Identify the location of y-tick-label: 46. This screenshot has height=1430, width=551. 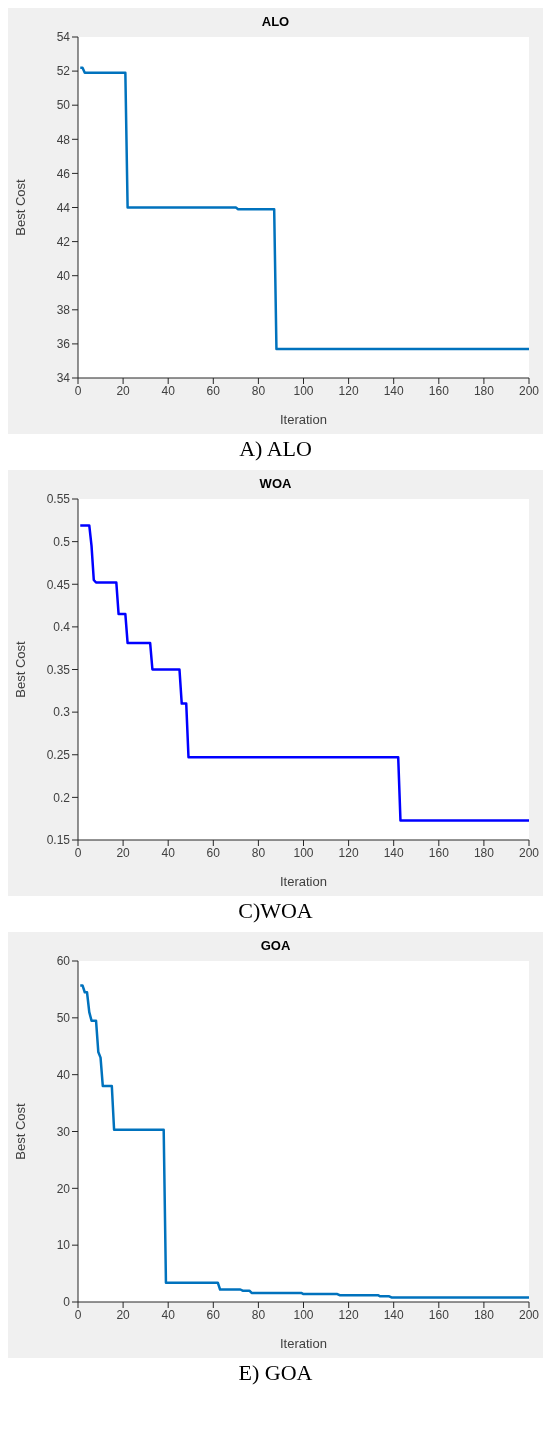
(63, 173).